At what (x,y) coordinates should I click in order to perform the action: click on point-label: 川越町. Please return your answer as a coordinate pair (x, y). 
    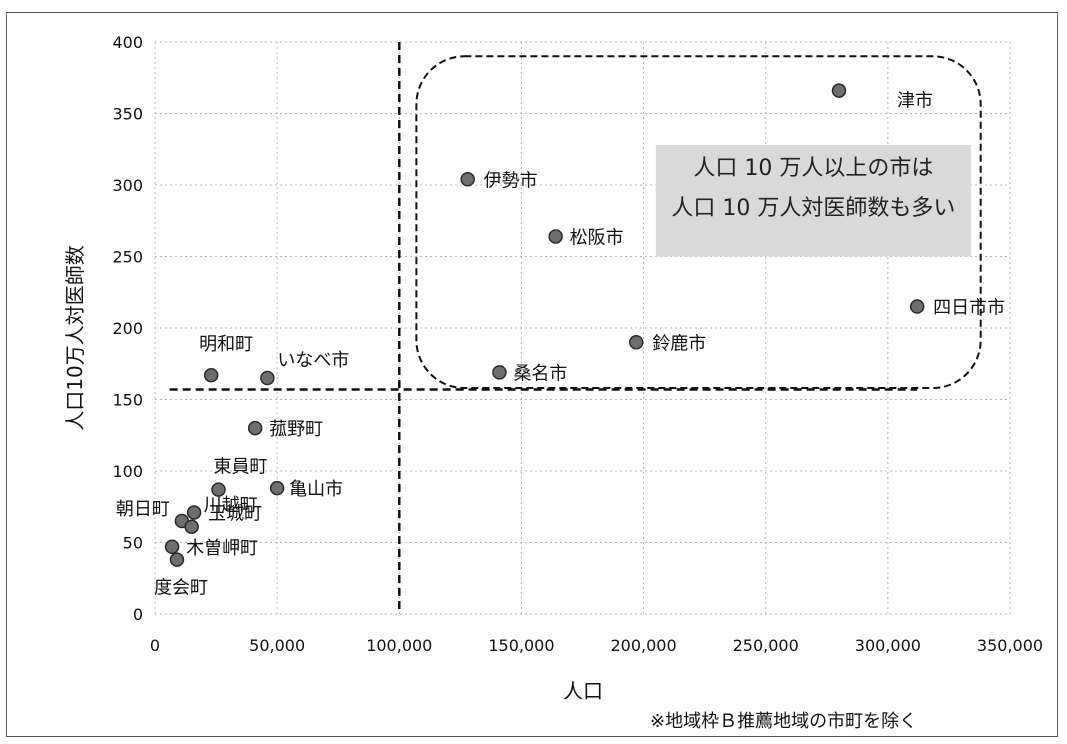
    Looking at the image, I should click on (231, 505).